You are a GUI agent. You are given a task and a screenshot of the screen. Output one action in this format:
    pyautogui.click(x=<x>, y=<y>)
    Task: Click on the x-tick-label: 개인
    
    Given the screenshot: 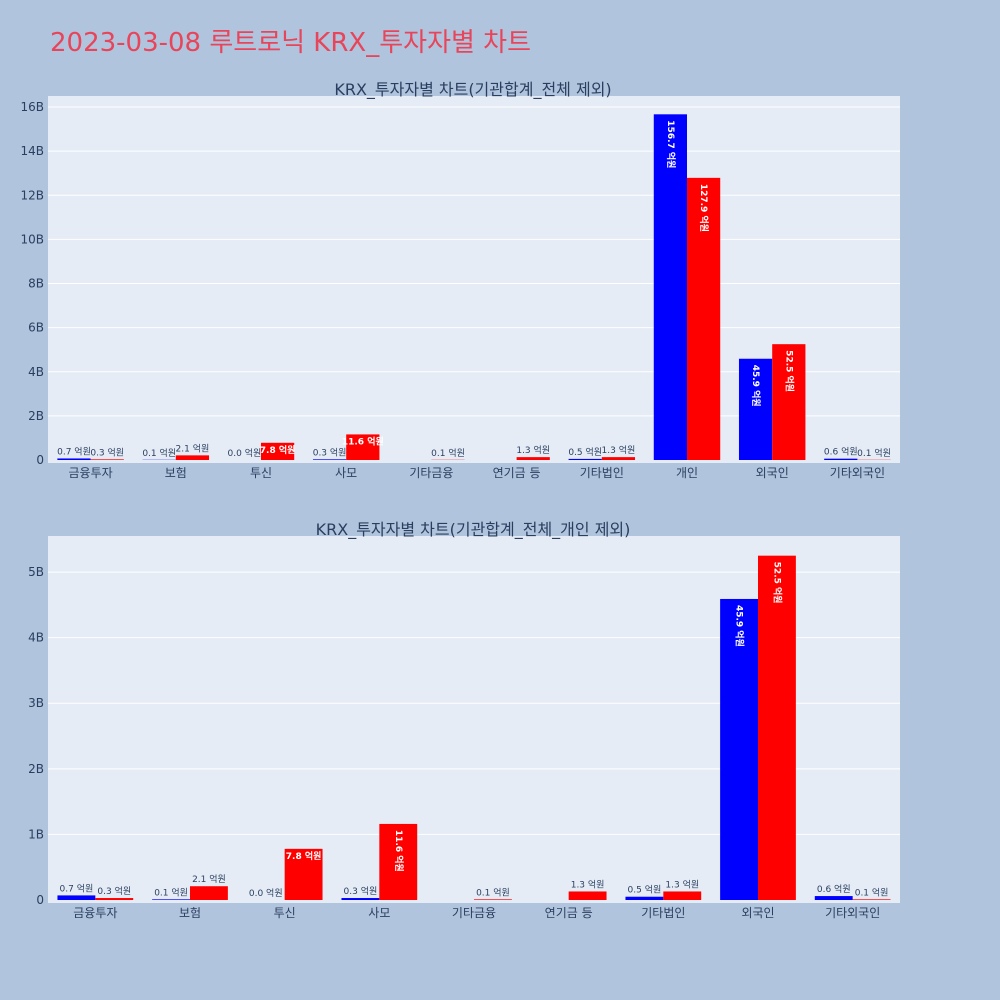 What is the action you would take?
    pyautogui.click(x=687, y=473)
    